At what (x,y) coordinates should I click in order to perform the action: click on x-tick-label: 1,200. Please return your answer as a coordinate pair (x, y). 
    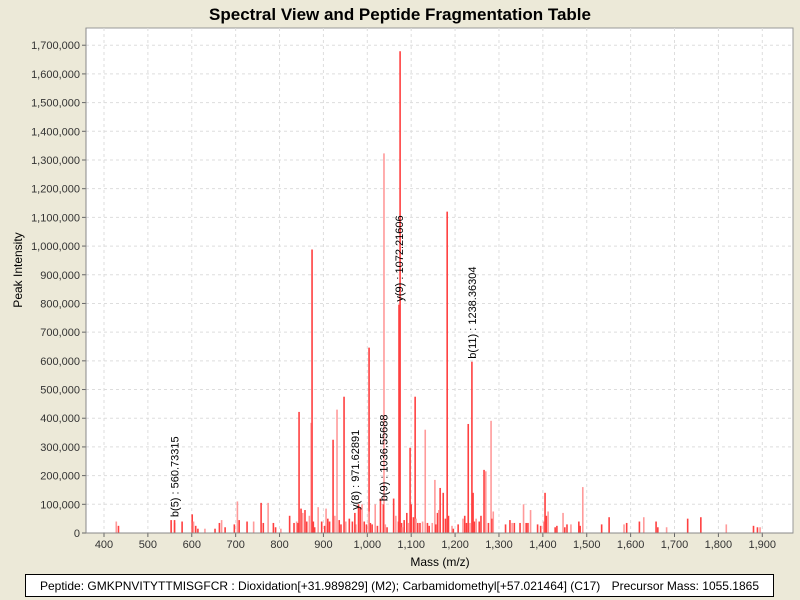
    Looking at the image, I should click on (455, 545).